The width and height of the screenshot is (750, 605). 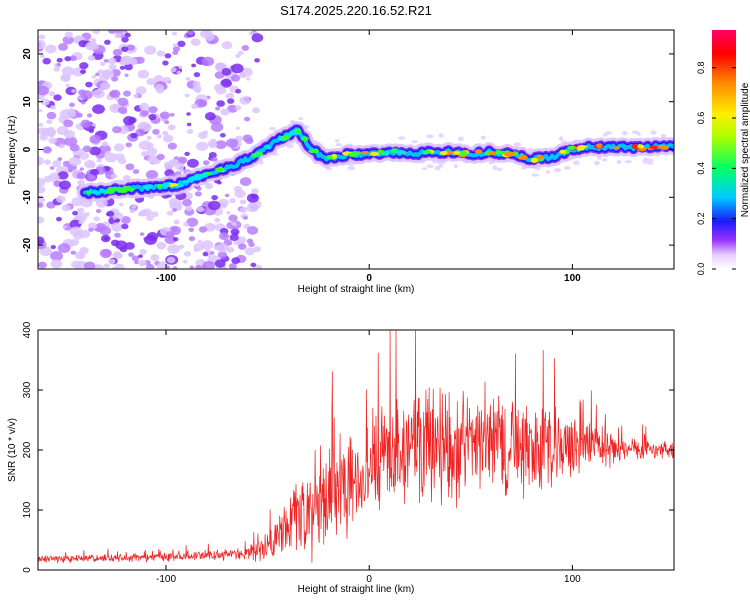 I want to click on snr-y-tick-label: 100, so click(x=27, y=509).